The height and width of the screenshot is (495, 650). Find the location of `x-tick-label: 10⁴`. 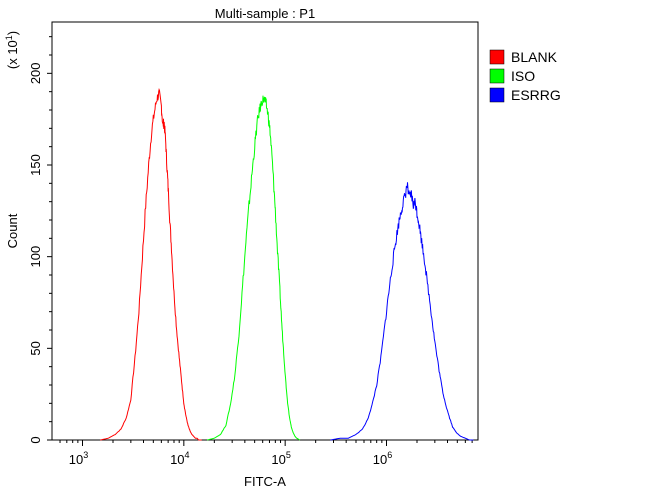

x-tick-label: 10⁴ is located at coordinates (179, 458).